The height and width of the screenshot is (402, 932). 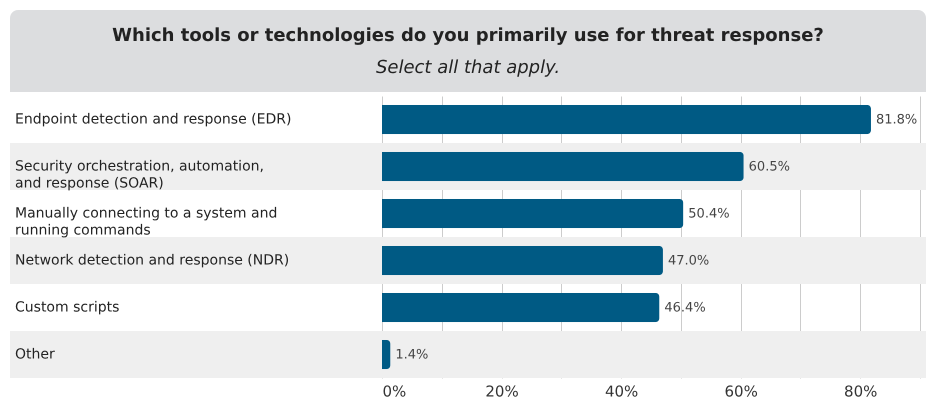 What do you see at coordinates (769, 167) in the screenshot?
I see `data-label: 60.5%` at bounding box center [769, 167].